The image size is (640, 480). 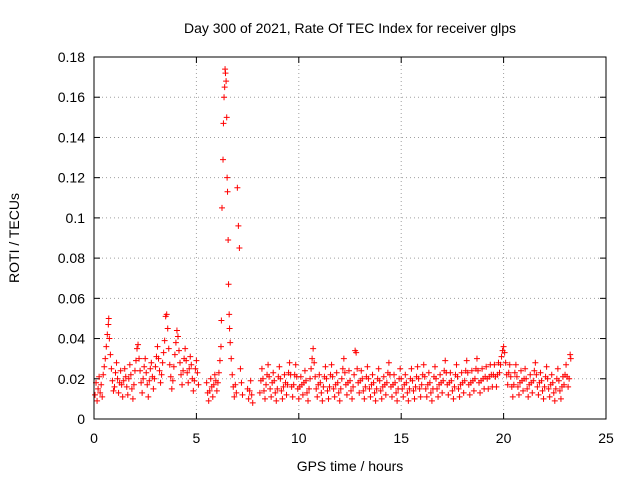 What do you see at coordinates (71, 97) in the screenshot?
I see `y-tick-label: 0.16` at bounding box center [71, 97].